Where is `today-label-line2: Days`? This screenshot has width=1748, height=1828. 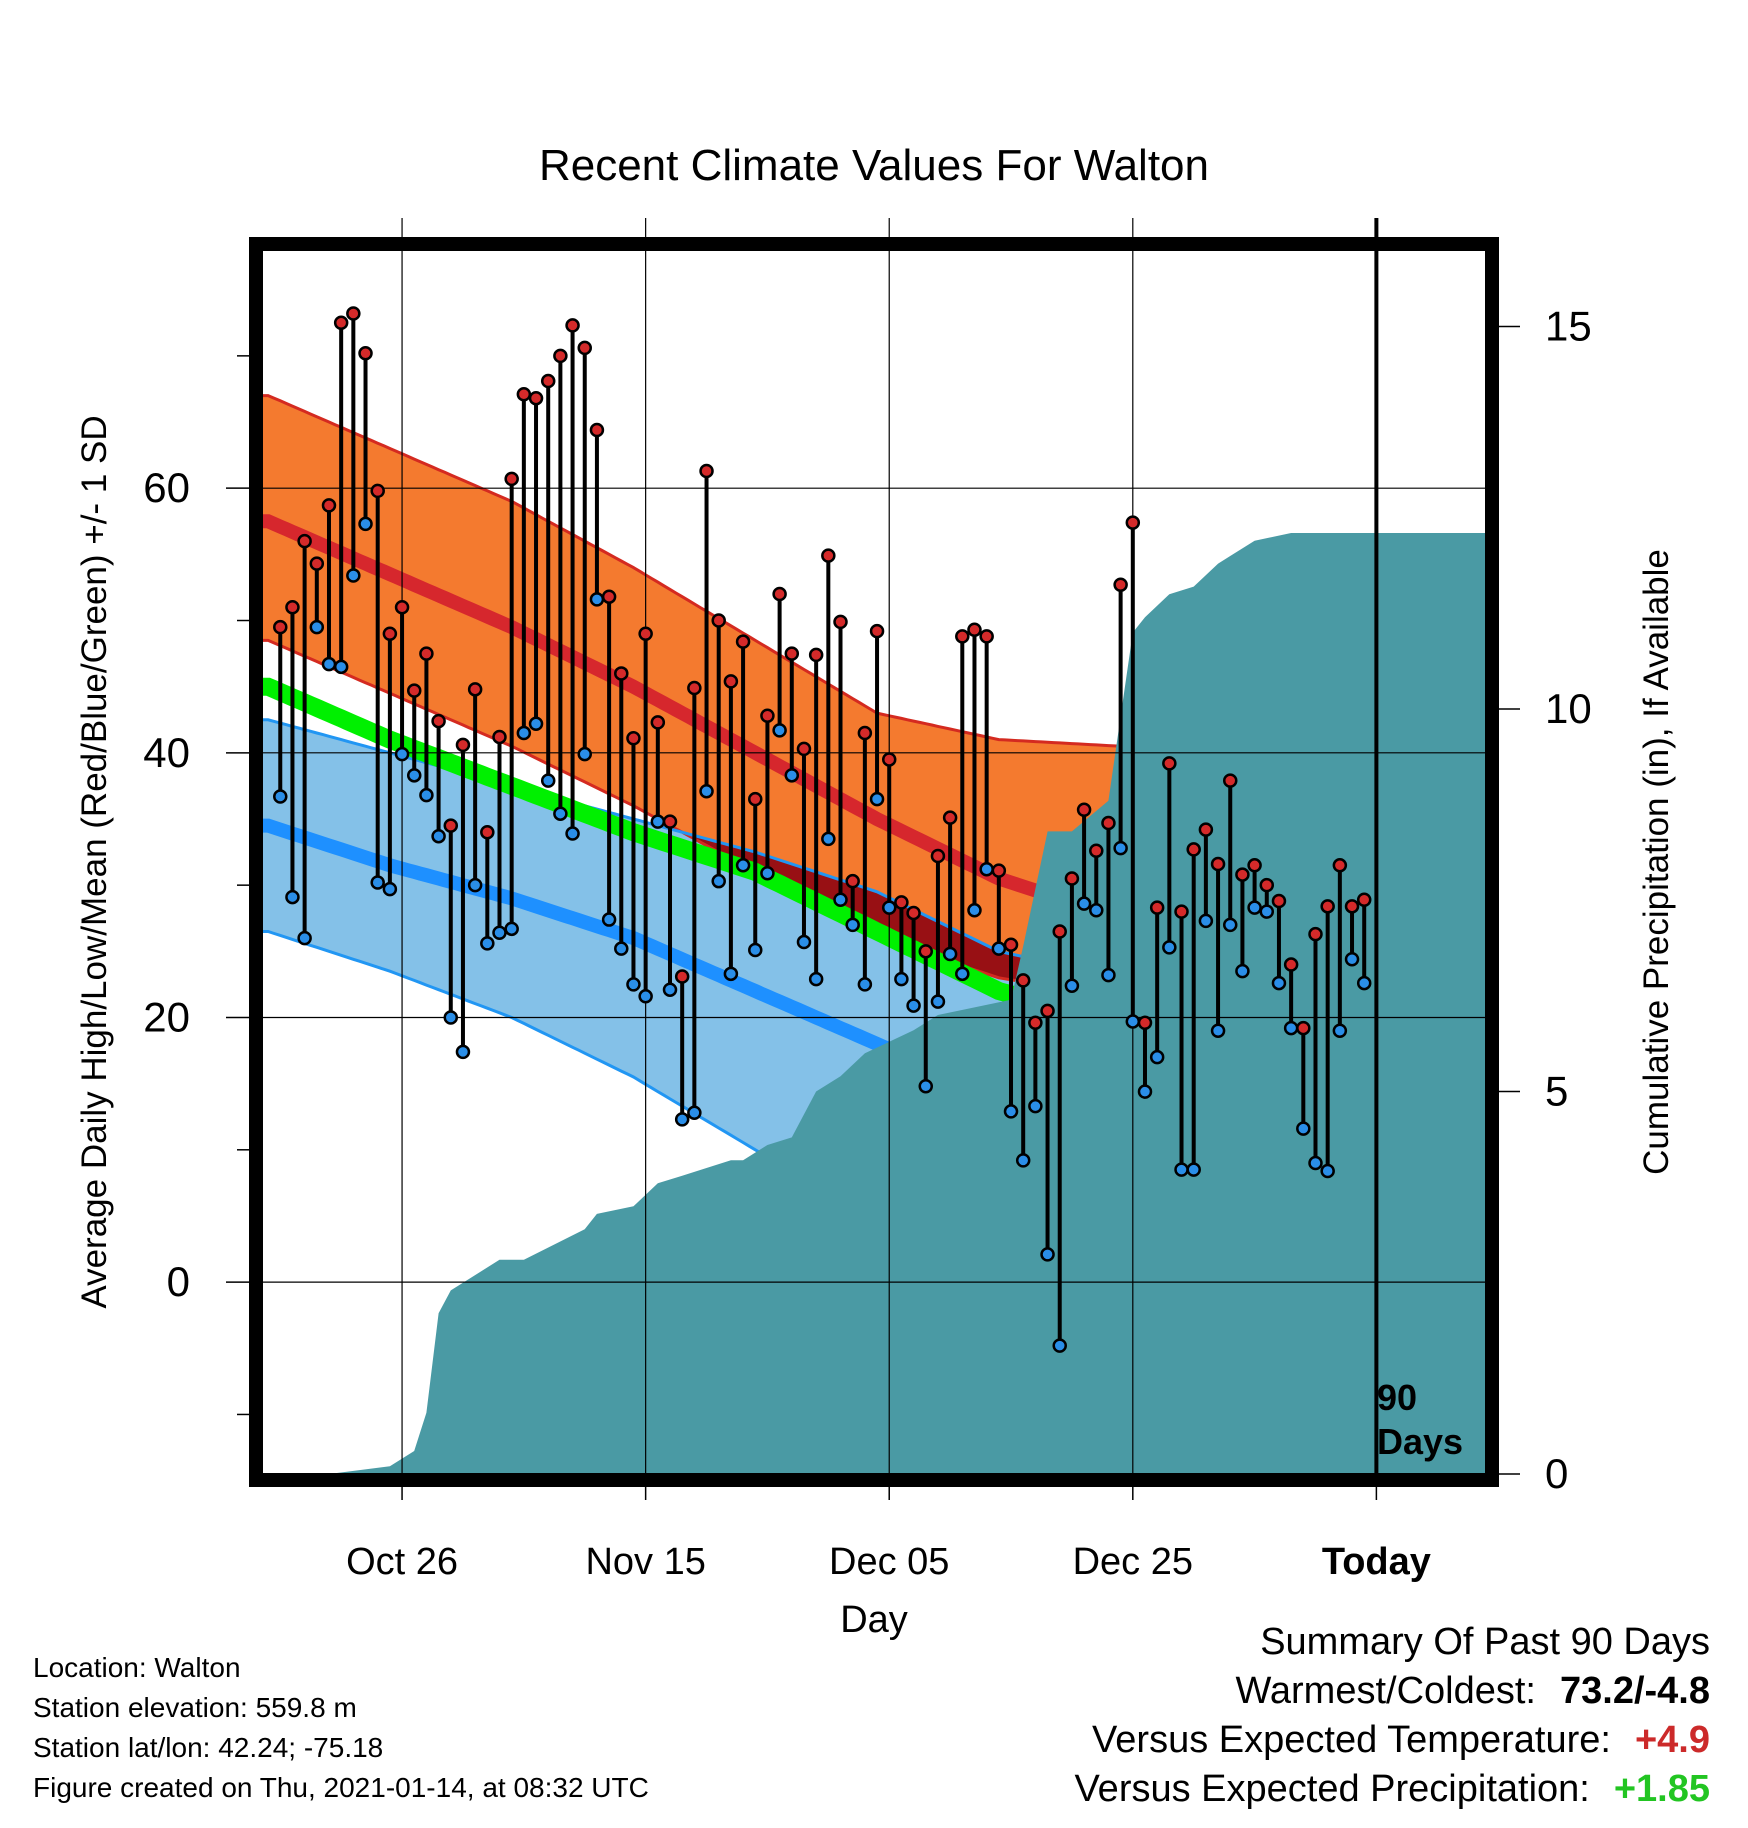
today-label-line2: Days is located at coordinates (1420, 1441).